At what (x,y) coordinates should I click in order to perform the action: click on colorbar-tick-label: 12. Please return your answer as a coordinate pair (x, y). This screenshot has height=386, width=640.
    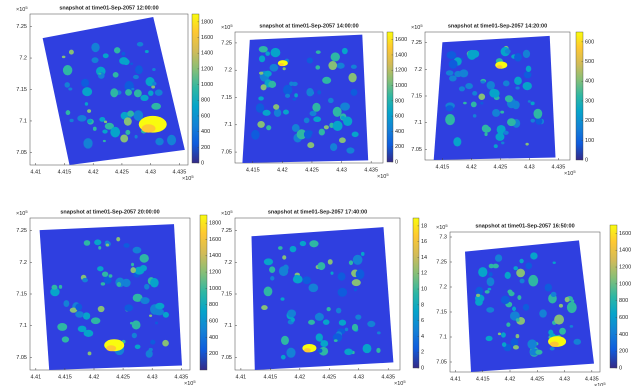
    Looking at the image, I should click on (424, 274).